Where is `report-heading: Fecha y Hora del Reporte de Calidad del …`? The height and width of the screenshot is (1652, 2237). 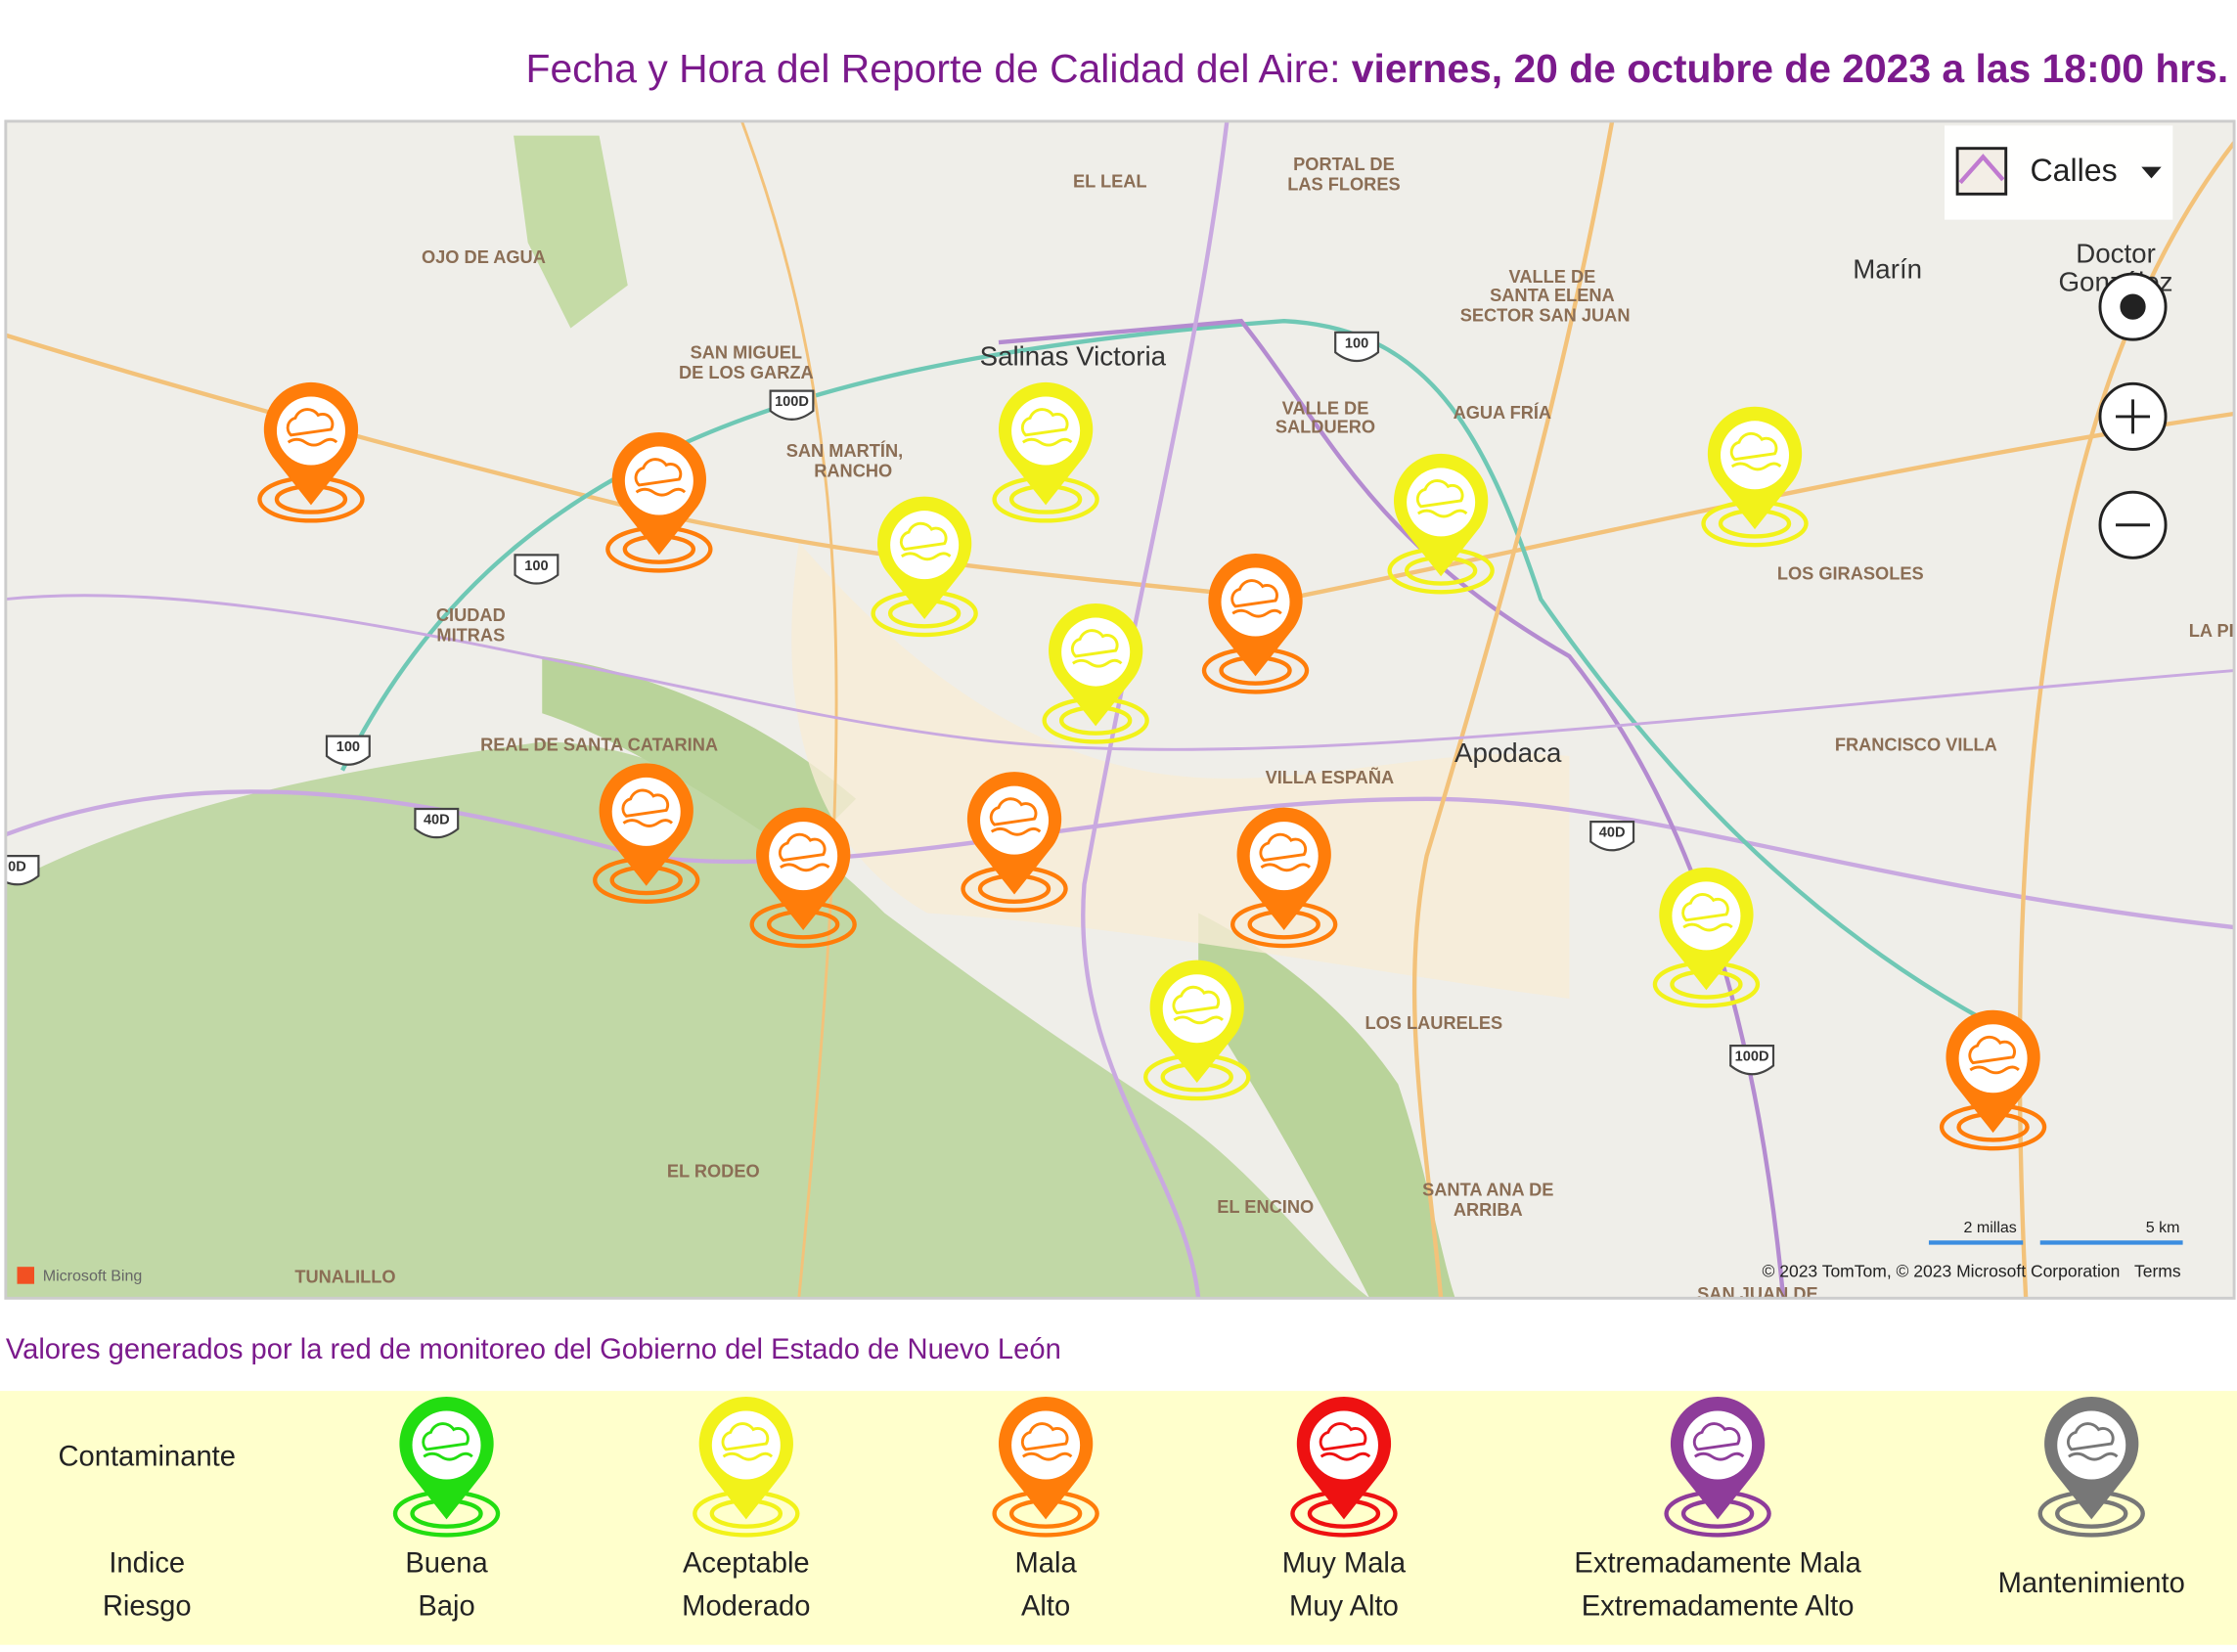
report-heading: Fecha y Hora del Reporte de Calidad del … is located at coordinates (1377, 69).